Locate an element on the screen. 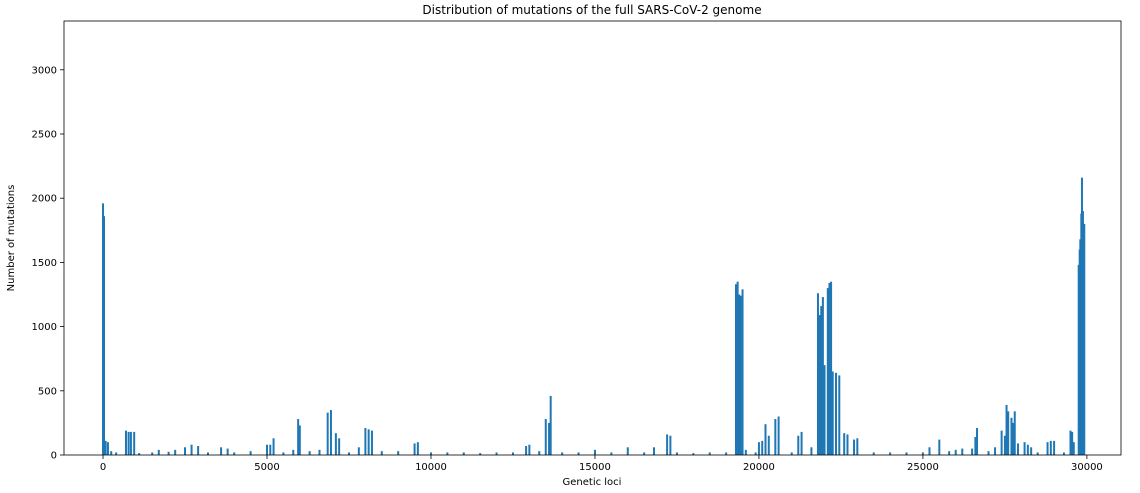 This screenshot has width=1140, height=493. x-tick-label: 15000 is located at coordinates (595, 467).